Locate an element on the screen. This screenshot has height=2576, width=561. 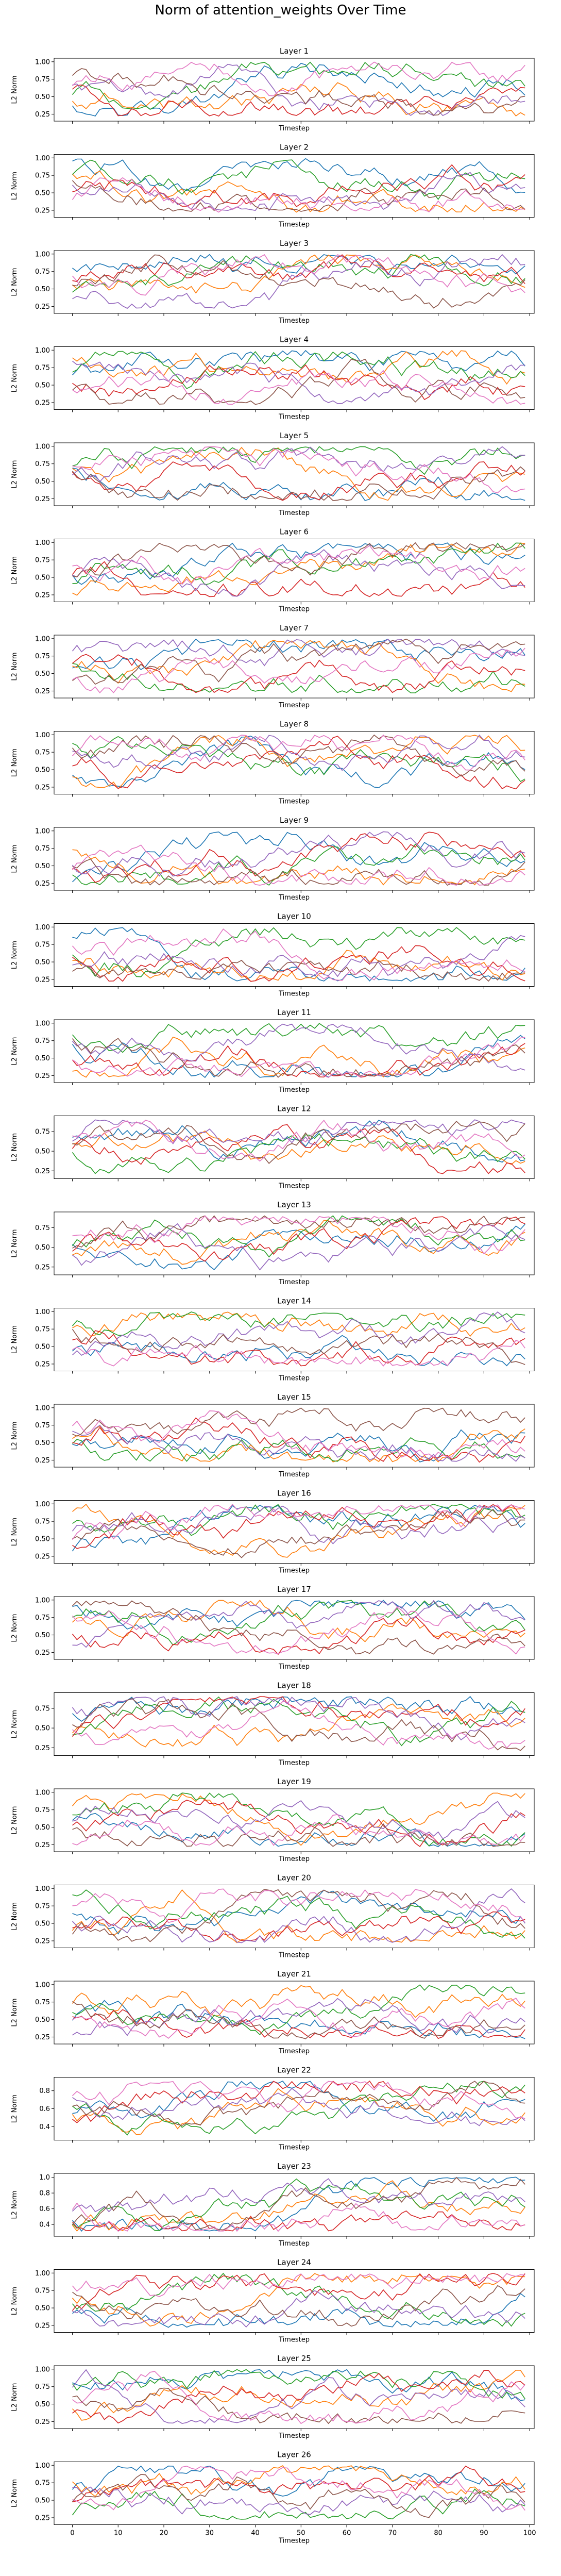
panel-title: Layer 16 is located at coordinates (294, 1493).